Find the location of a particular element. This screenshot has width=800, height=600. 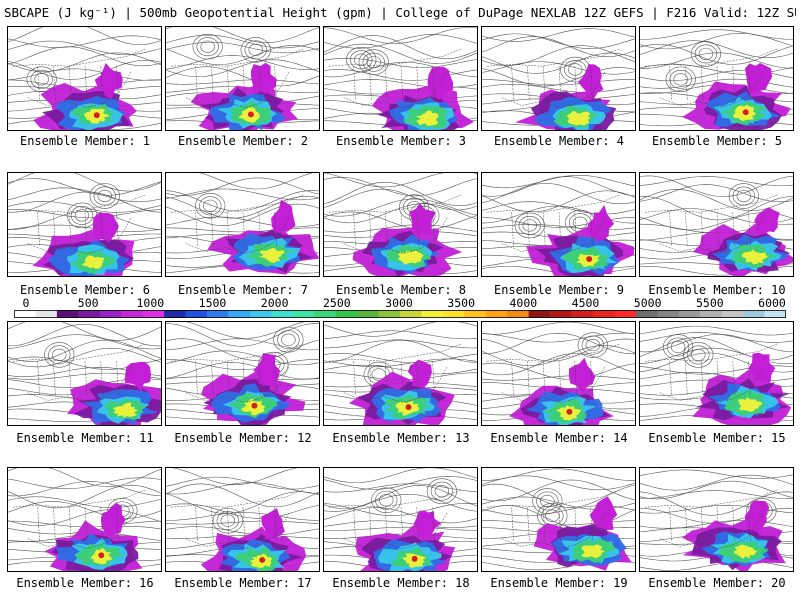

ensemble-member-label: Ensemble Member: 12 is located at coordinates (243, 438).